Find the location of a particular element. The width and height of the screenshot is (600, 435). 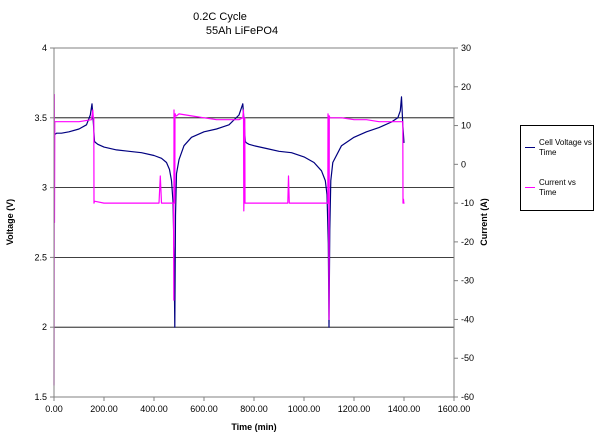

y2-tick-label: -50 is located at coordinates (467, 358).